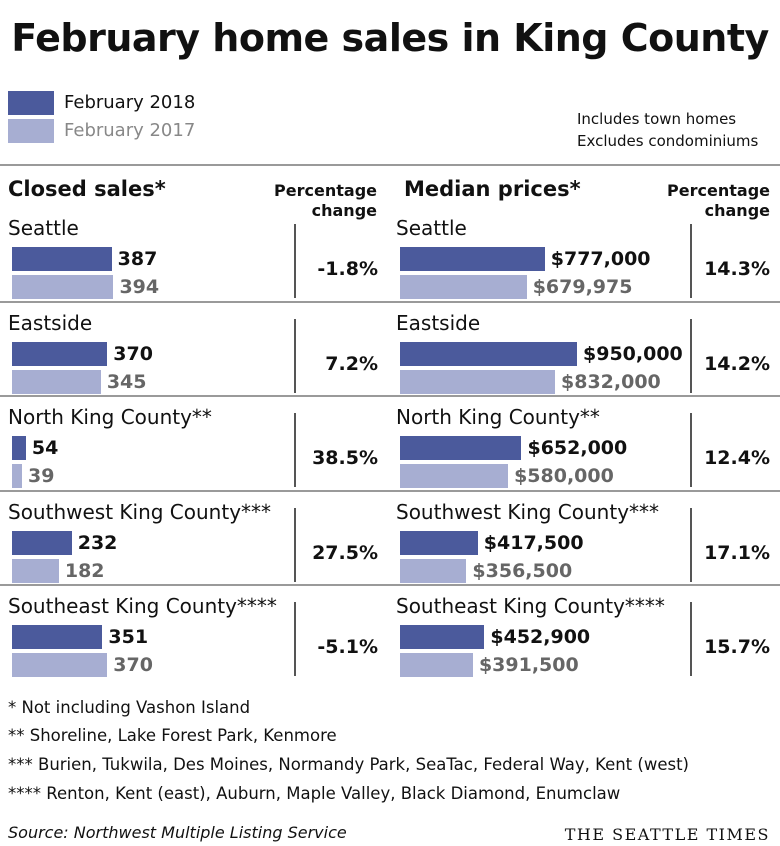 This screenshot has width=780, height=846. I want to click on median-prices-pct-heading: Percentage change, so click(710, 201).